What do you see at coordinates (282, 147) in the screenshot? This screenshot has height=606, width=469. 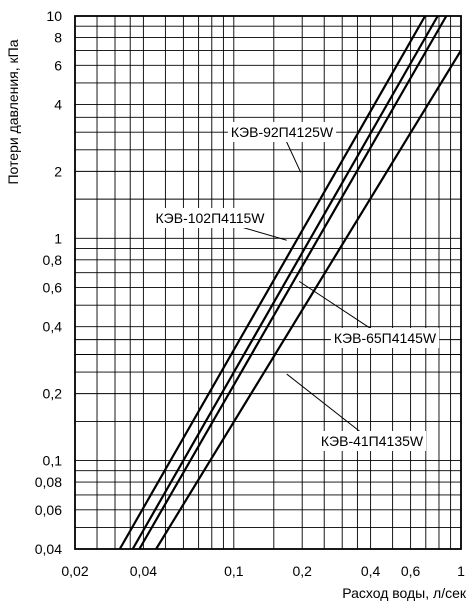 I see `annotation-1: КЭВ-92П4125W` at bounding box center [282, 147].